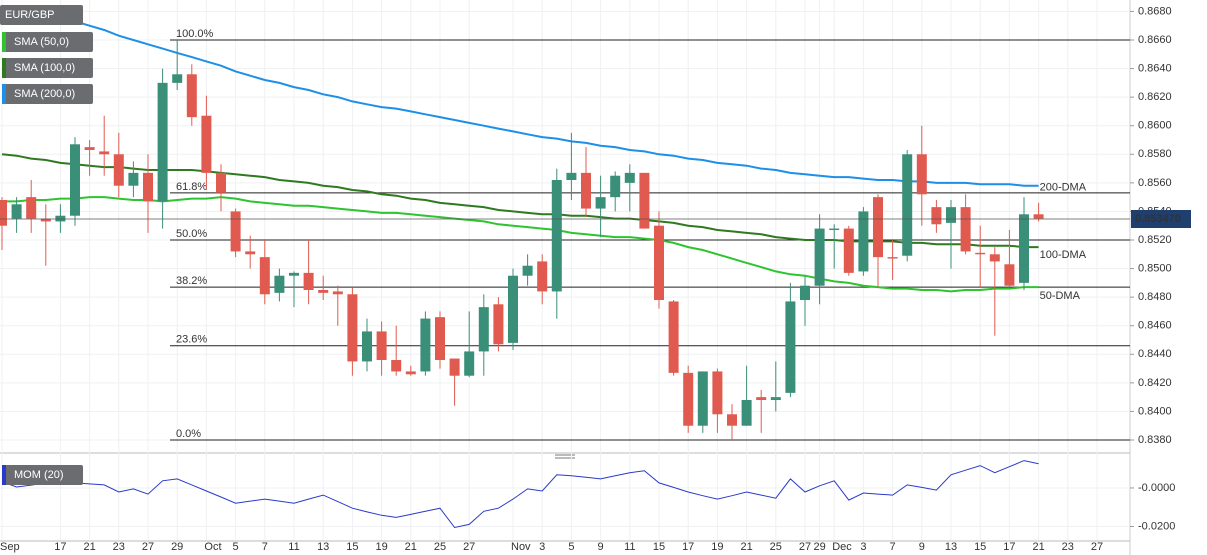  What do you see at coordinates (30, 15) in the screenshot?
I see `symbol-label: EUR/GBP` at bounding box center [30, 15].